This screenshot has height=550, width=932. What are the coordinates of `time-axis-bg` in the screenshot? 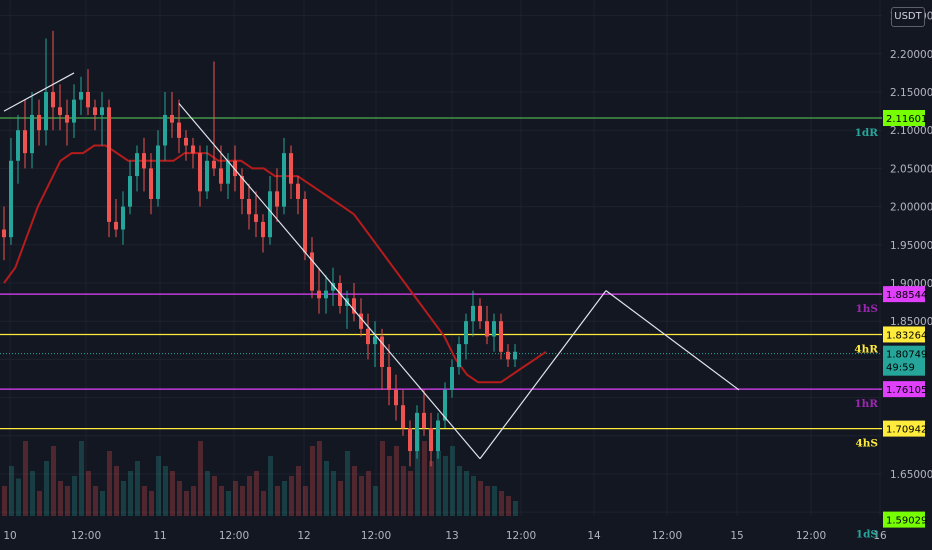 It's located at (466, 533).